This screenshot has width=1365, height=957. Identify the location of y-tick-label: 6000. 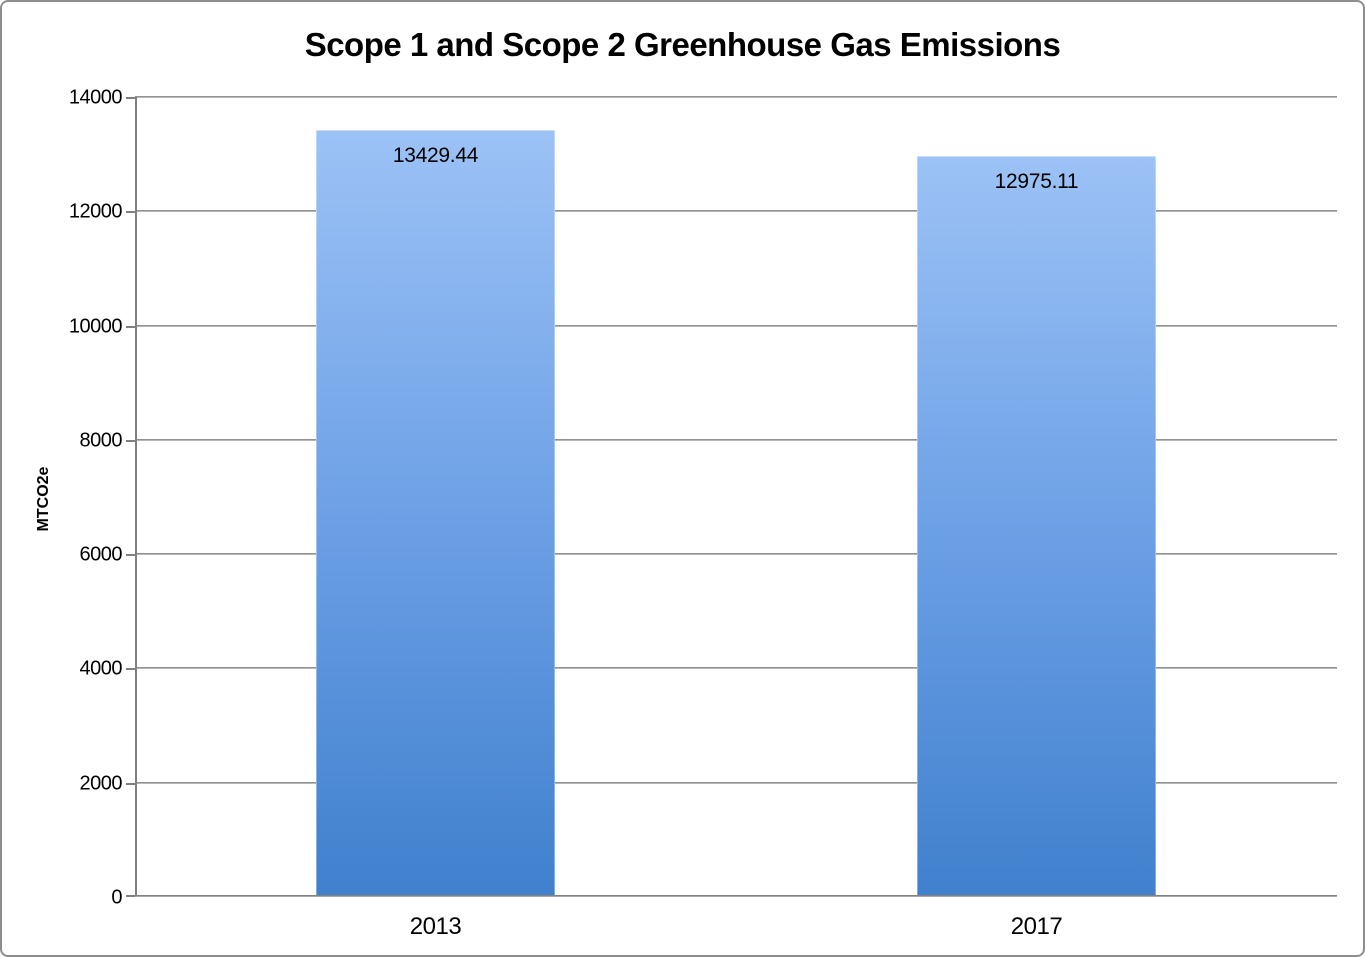
(101, 554).